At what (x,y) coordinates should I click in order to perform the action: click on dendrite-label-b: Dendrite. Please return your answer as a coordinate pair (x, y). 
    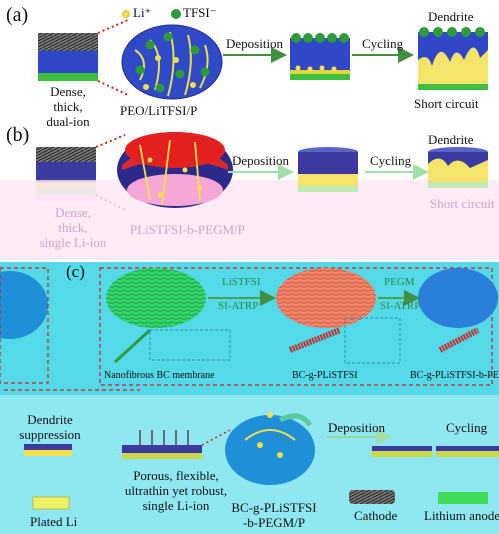
    Looking at the image, I should click on (451, 139).